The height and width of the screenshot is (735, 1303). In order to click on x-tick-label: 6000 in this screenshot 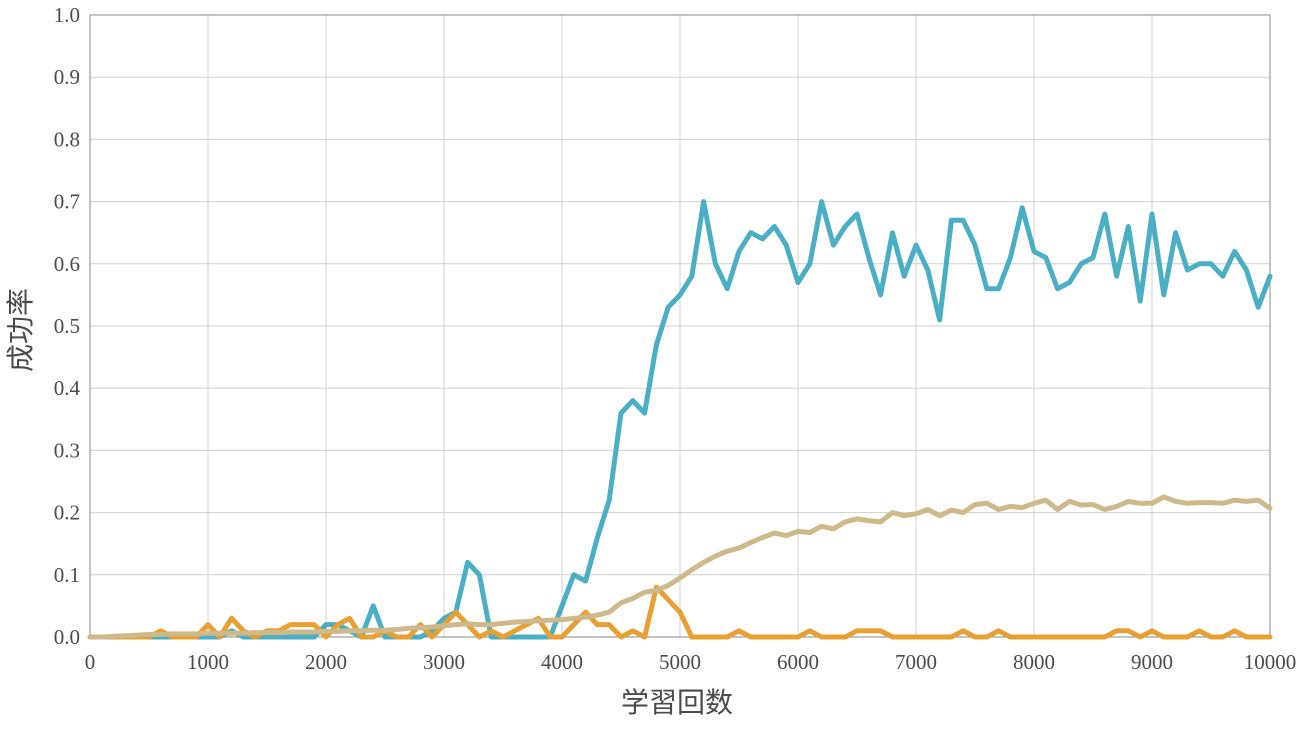, I will do `click(798, 662)`.